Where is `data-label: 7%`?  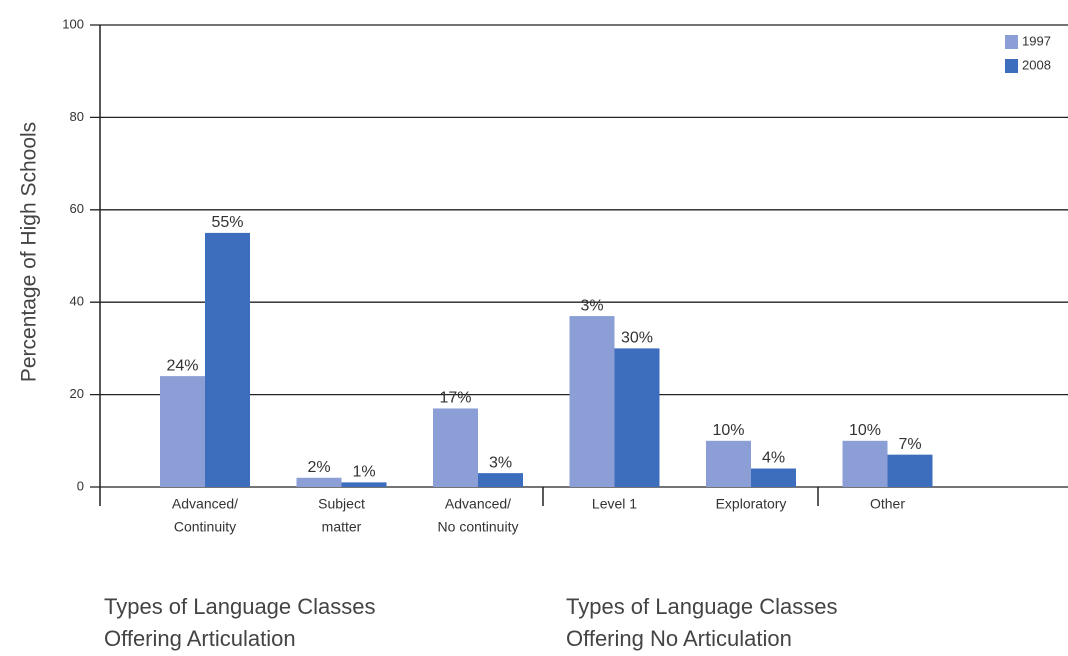 data-label: 7% is located at coordinates (909, 444).